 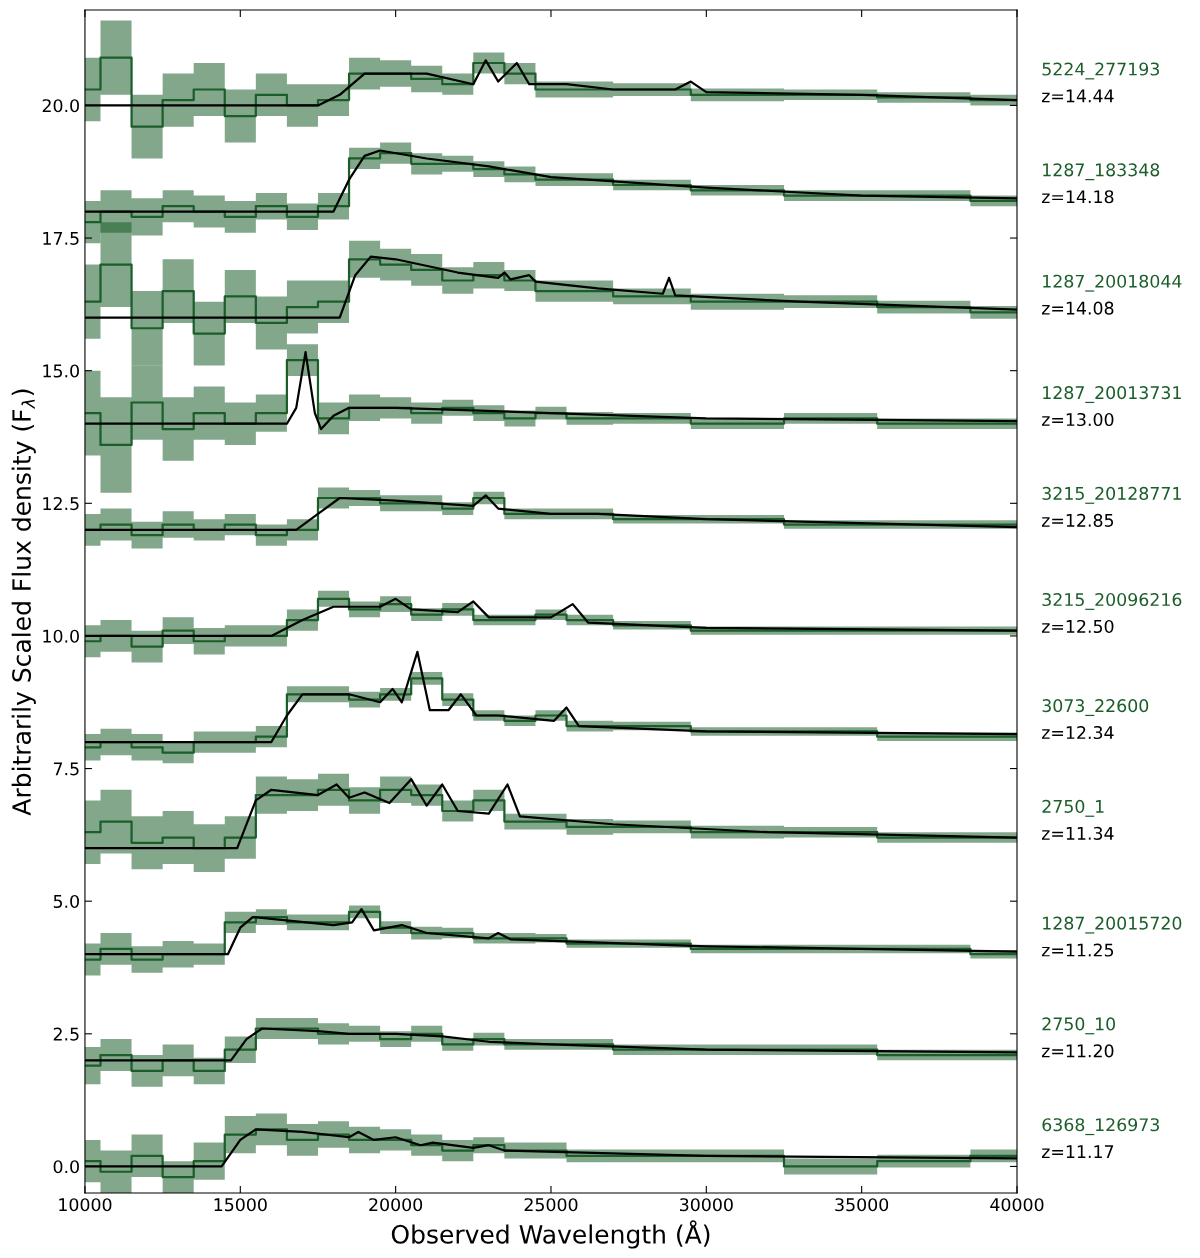 I want to click on series-label: 2750_1, so click(x=1073, y=808).